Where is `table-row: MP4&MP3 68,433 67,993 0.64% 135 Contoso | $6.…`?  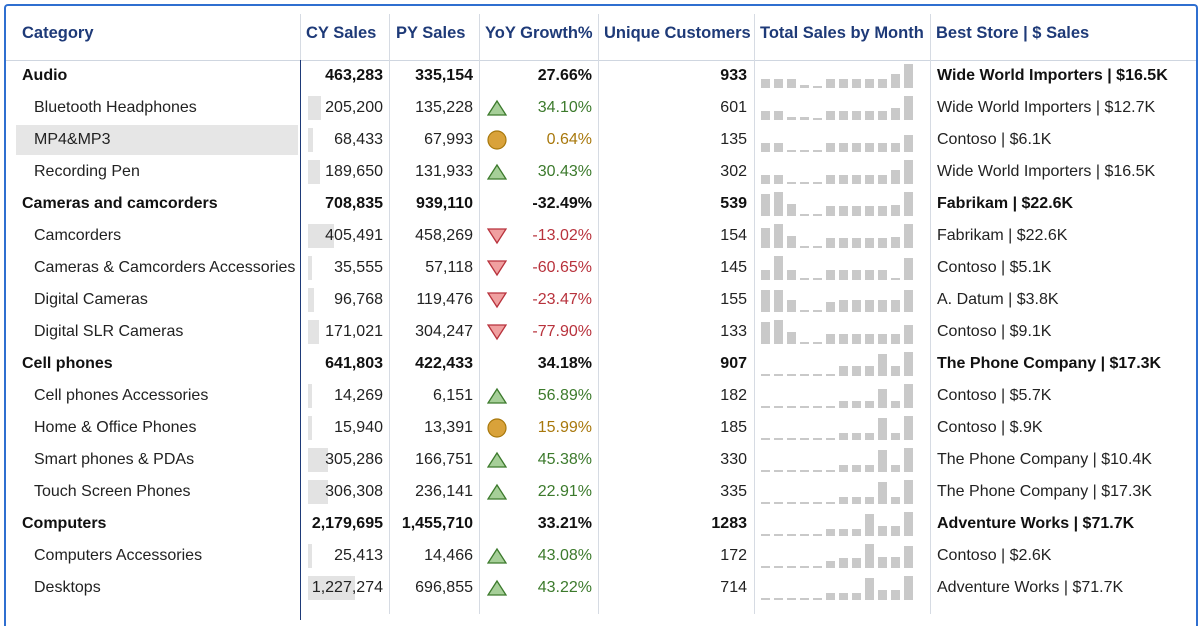
table-row: MP4&MP3 68,433 67,993 0.64% 135 Contoso | $6.… is located at coordinates (601, 140).